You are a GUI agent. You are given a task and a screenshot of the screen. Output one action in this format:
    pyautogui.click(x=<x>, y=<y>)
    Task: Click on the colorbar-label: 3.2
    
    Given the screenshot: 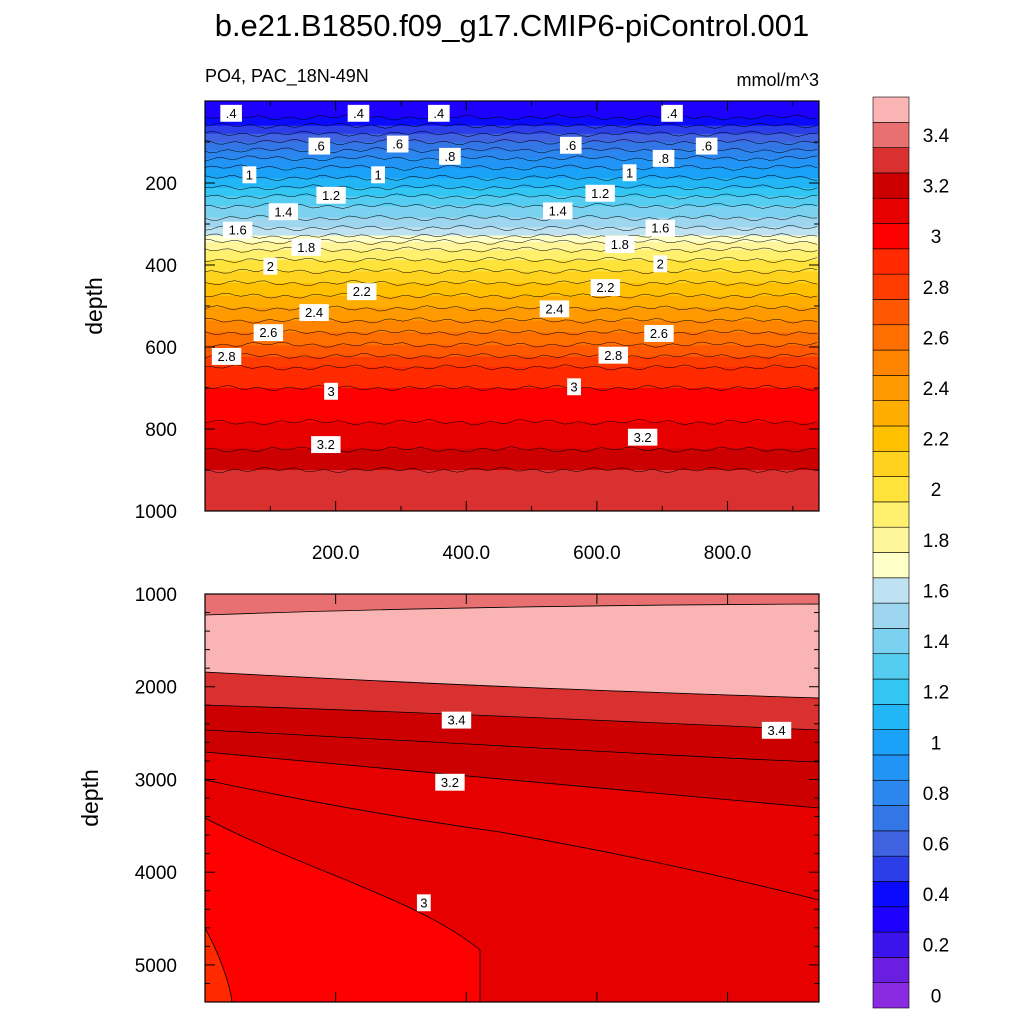 What is the action you would take?
    pyautogui.click(x=936, y=187)
    